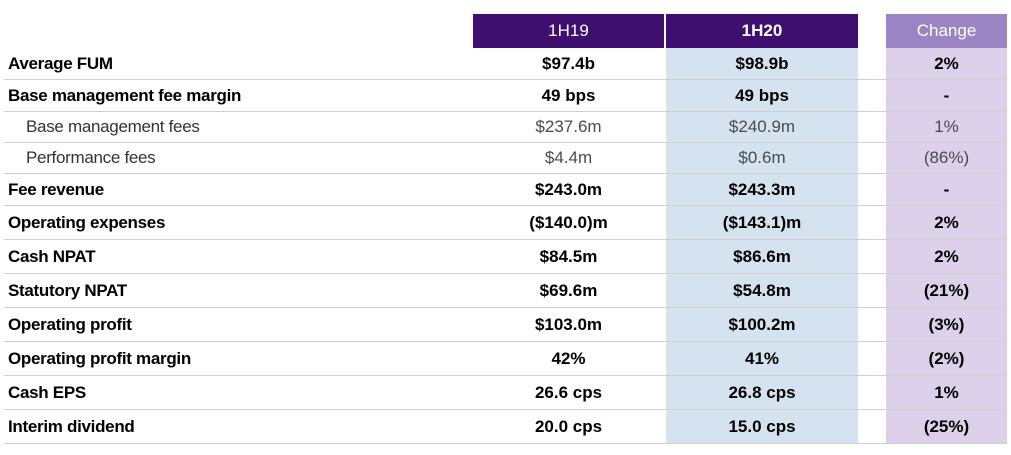 This screenshot has height=455, width=1011. I want to click on value-1h20: 41%, so click(762, 358).